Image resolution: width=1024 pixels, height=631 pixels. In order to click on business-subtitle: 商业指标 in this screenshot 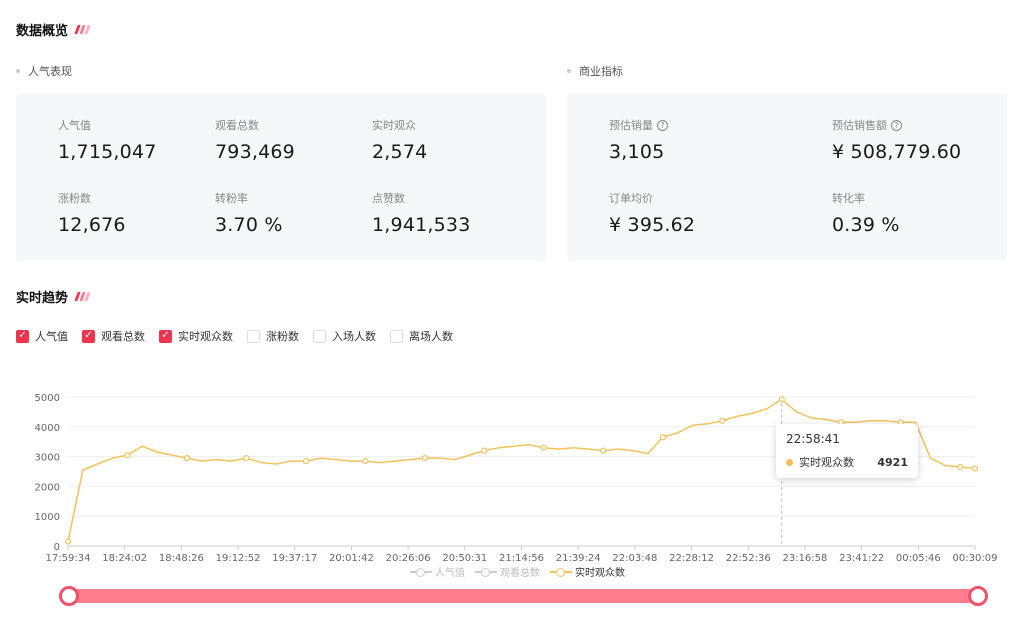, I will do `click(595, 71)`.